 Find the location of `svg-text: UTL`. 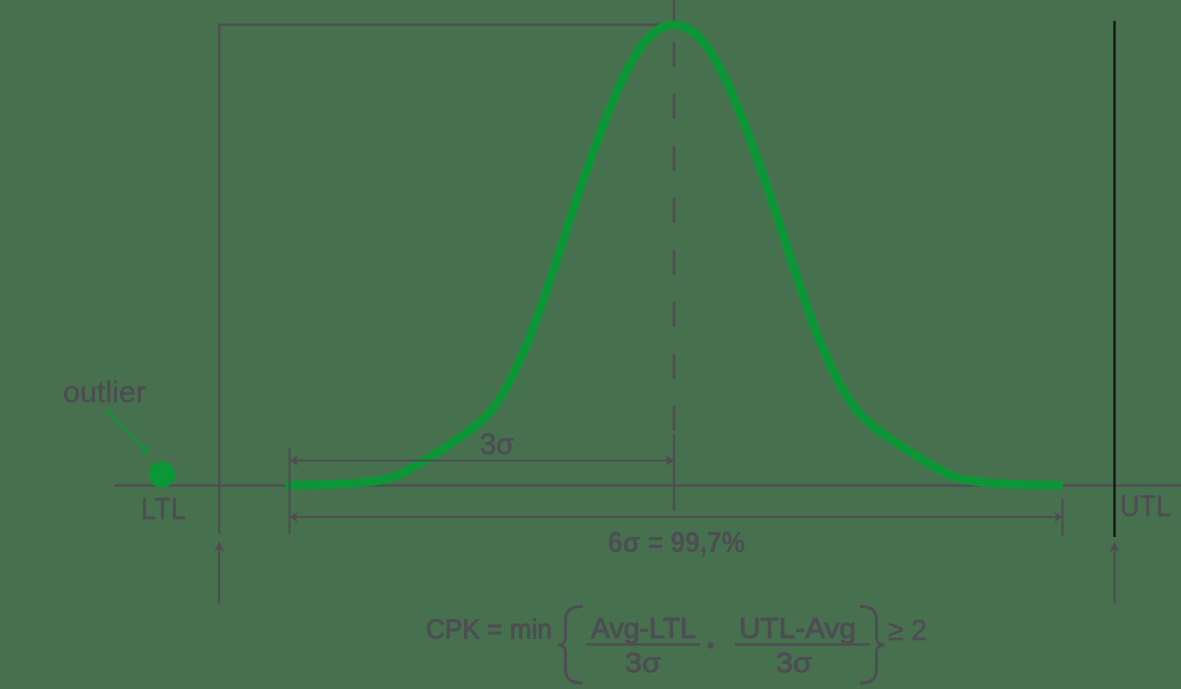

svg-text: UTL is located at coordinates (1145, 506).